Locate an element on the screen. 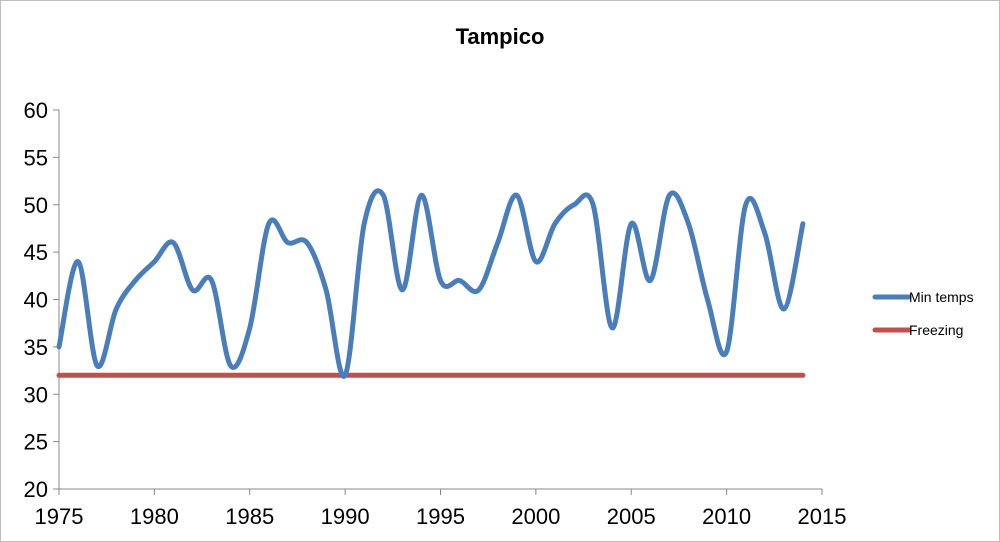 The image size is (1000, 542). y-tick-label: 25 is located at coordinates (36, 442).